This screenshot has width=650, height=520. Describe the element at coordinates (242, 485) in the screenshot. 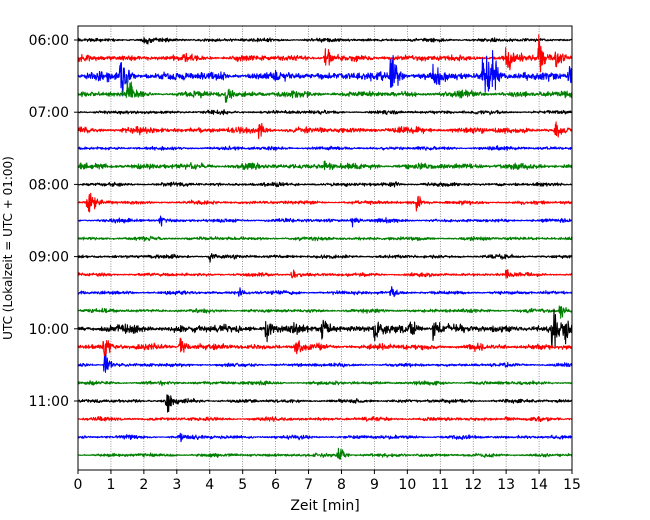

I see `x-tick-label: 5` at that location.